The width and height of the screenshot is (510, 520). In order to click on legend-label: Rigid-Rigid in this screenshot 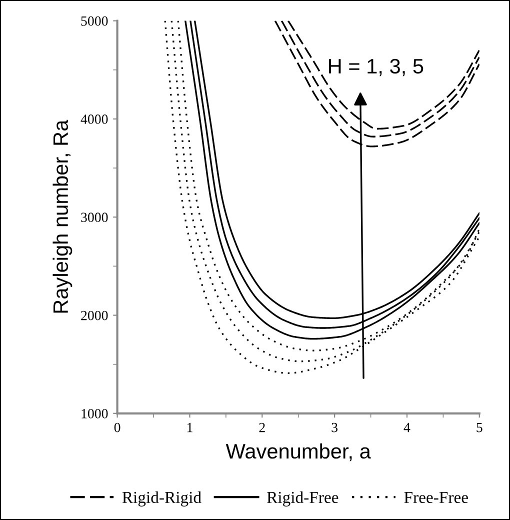, I will do `click(162, 498)`.